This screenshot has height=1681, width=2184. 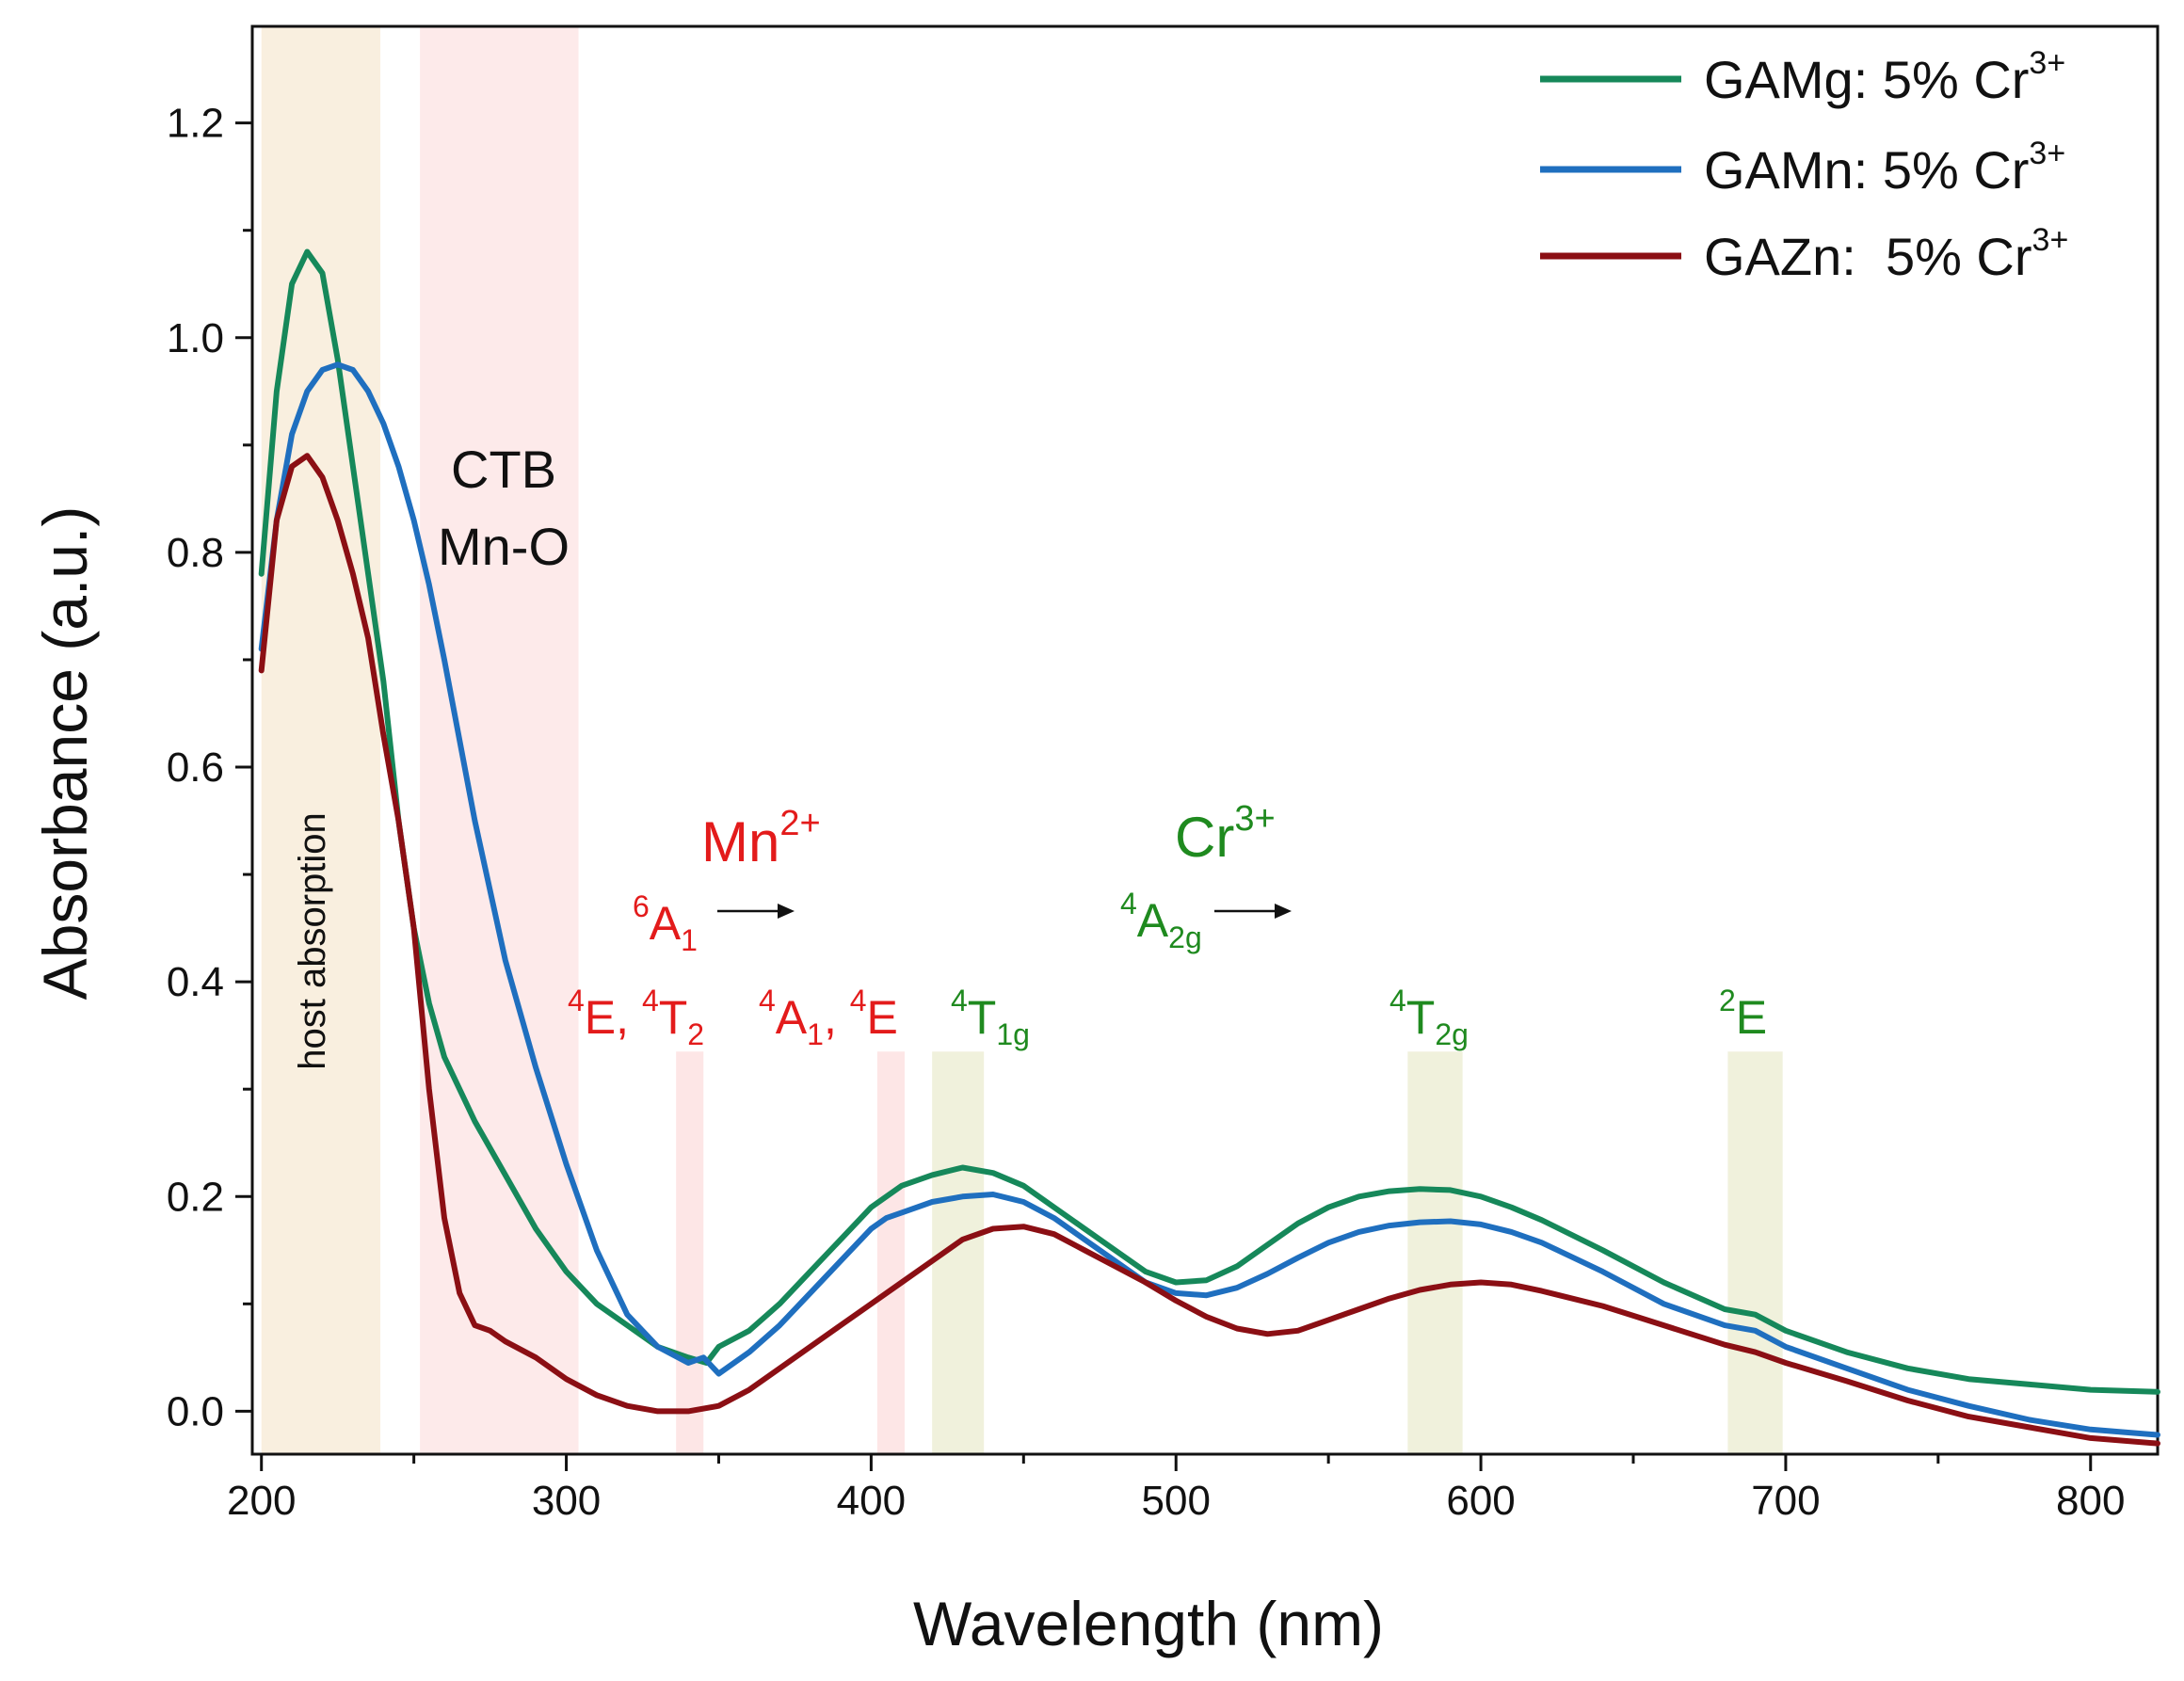 I want to click on x-tick-label: 700, so click(x=1785, y=1501).